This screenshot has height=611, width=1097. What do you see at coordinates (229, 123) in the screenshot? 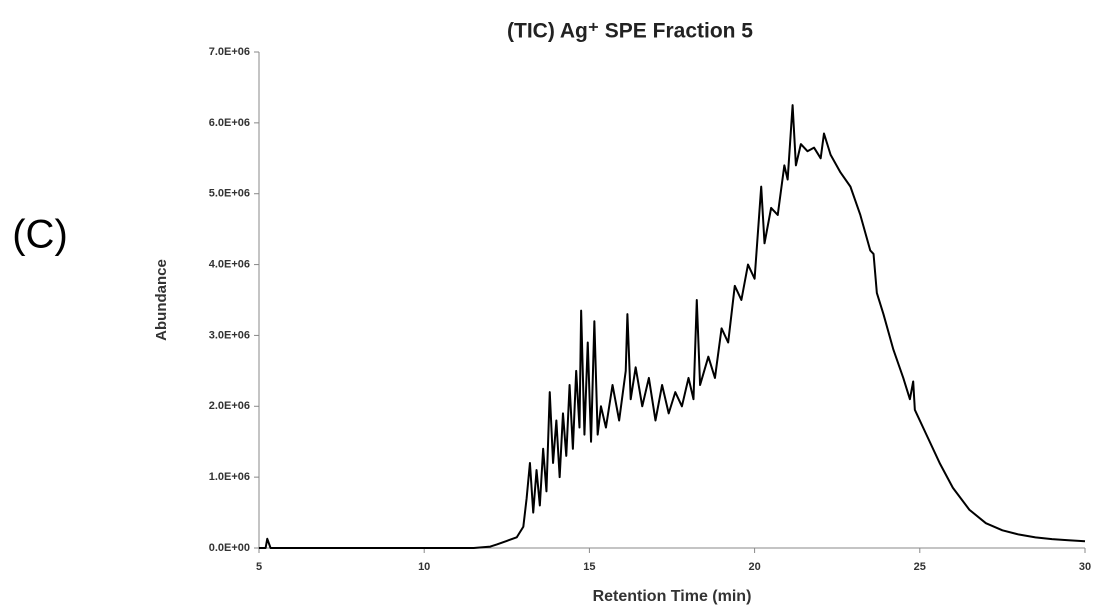
I see `y-tick-label: 6.0E+06` at bounding box center [229, 123].